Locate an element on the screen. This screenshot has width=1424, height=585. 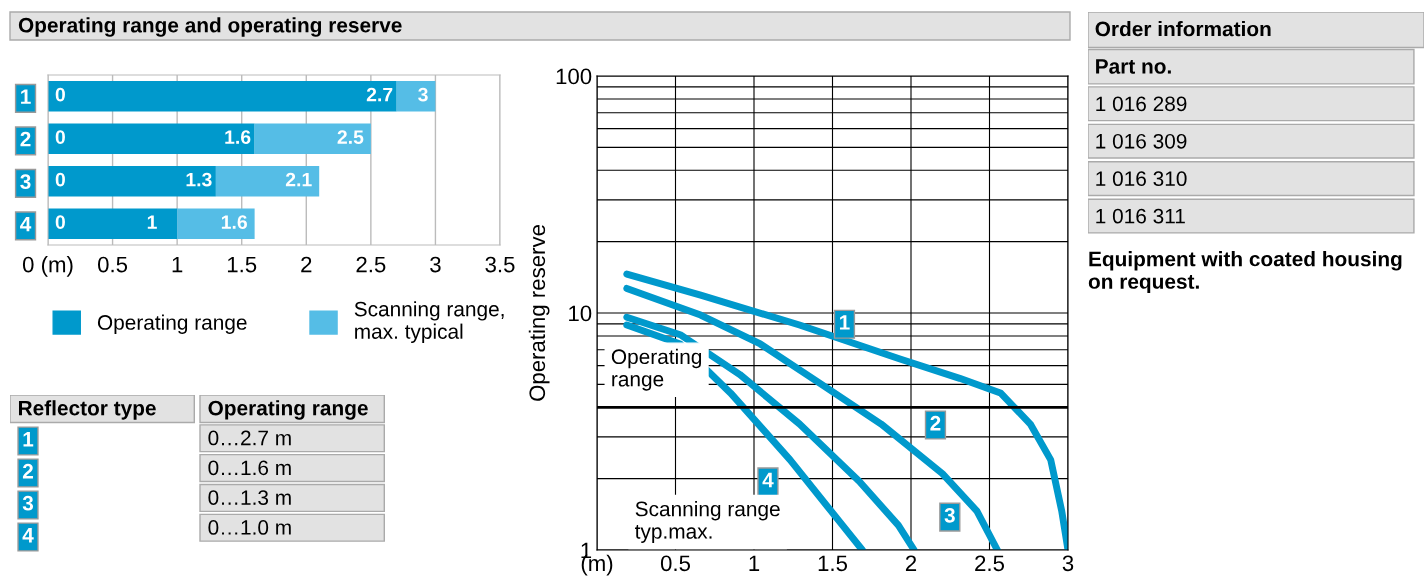
x-tick-label: 3.5 is located at coordinates (500, 264).